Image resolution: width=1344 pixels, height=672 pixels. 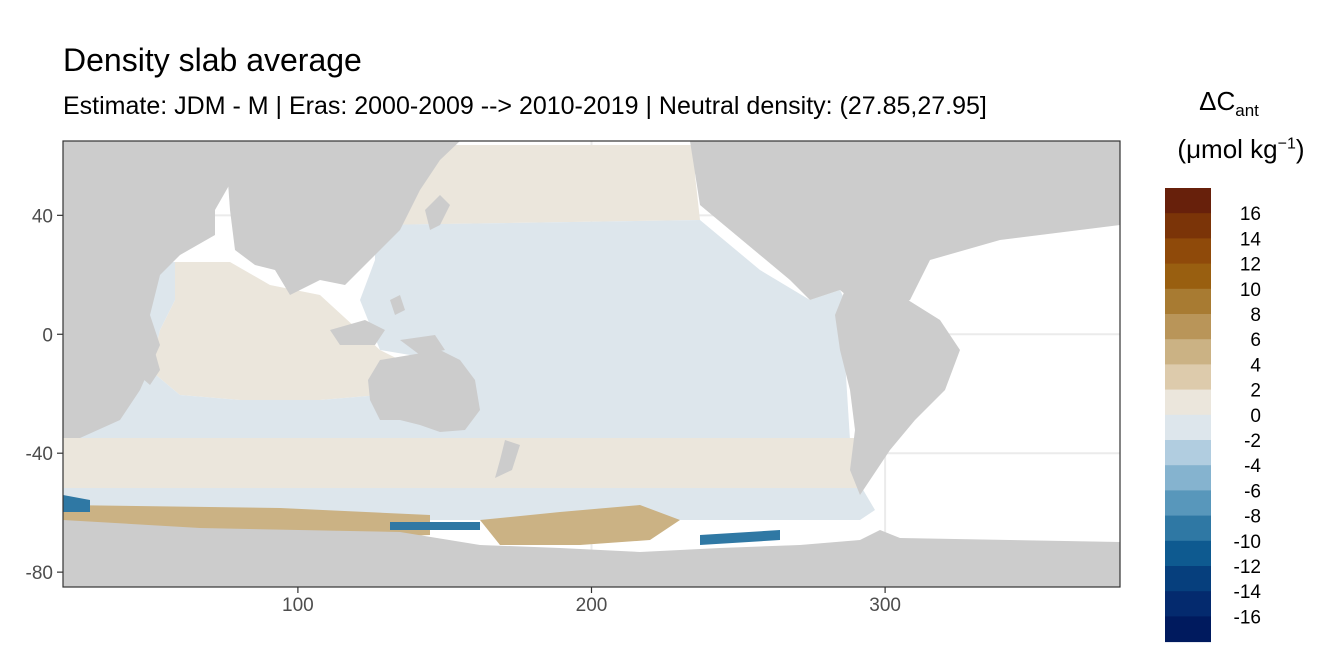 What do you see at coordinates (285, 331) in the screenshot?
I see `region-indian-interior` at bounding box center [285, 331].